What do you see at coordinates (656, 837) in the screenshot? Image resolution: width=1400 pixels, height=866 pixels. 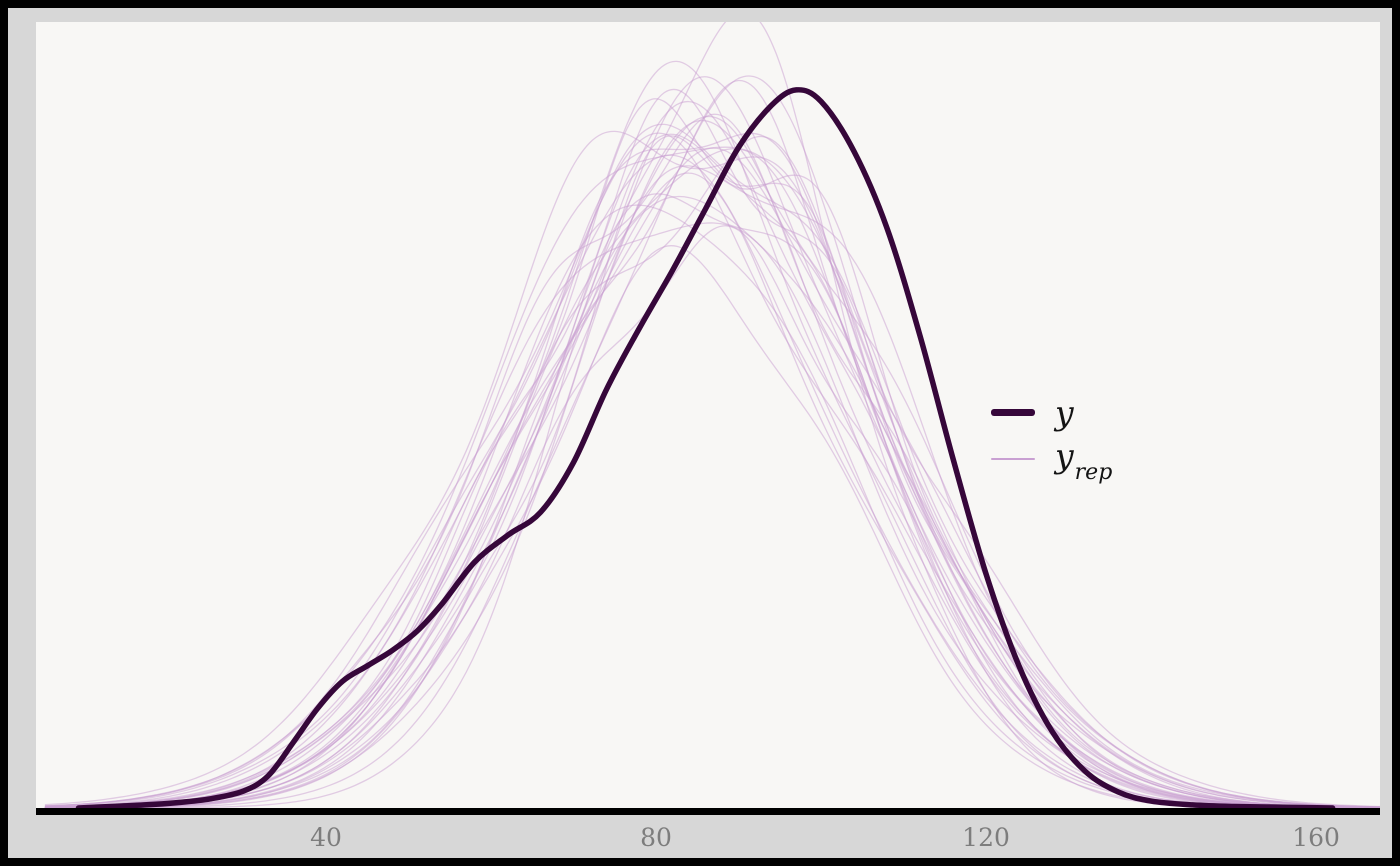 I see `x-tick-label: 80` at bounding box center [656, 837].